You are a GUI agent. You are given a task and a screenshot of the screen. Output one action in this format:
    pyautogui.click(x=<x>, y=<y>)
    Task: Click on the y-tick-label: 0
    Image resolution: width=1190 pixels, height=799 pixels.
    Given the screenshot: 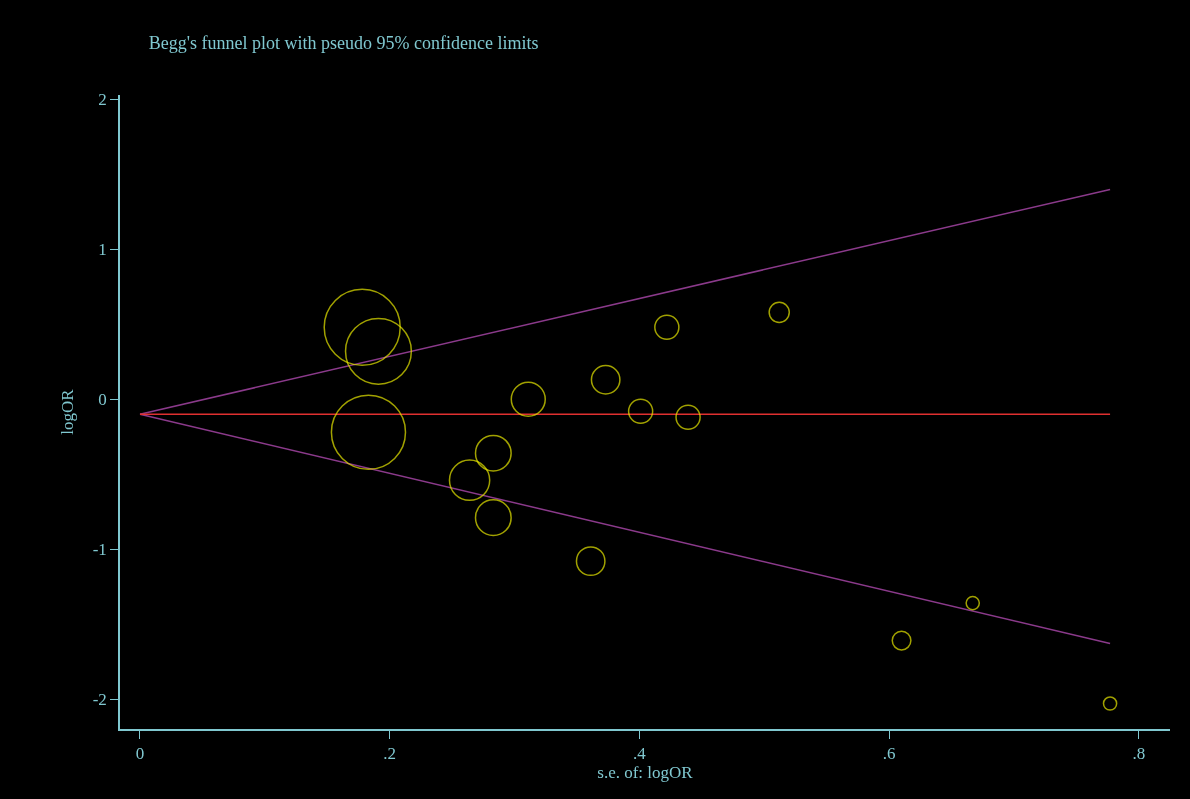 What is the action you would take?
    pyautogui.click(x=102, y=400)
    